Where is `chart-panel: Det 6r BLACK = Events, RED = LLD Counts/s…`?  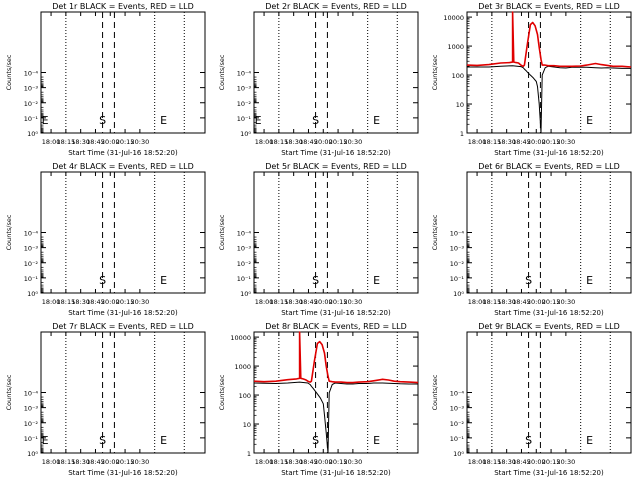 chart-panel: Det 6r BLACK = Events, RED = LLD Counts/s… is located at coordinates (531, 239).